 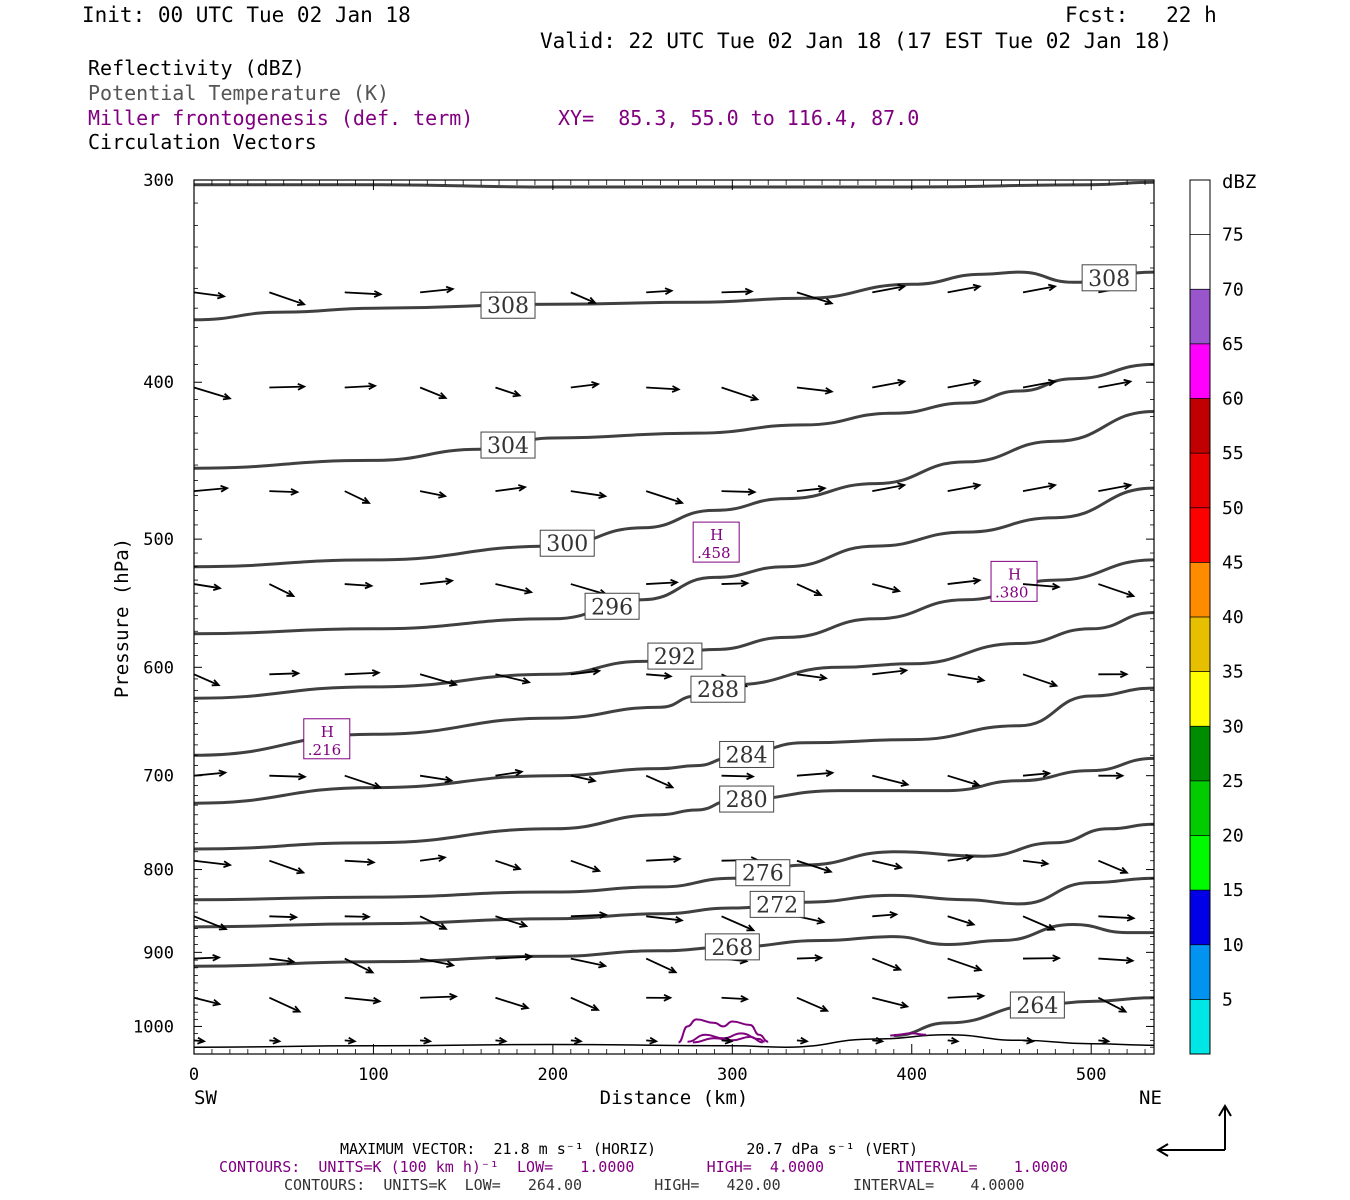 What do you see at coordinates (1233, 890) in the screenshot?
I see `colorbar-tick-label: 15` at bounding box center [1233, 890].